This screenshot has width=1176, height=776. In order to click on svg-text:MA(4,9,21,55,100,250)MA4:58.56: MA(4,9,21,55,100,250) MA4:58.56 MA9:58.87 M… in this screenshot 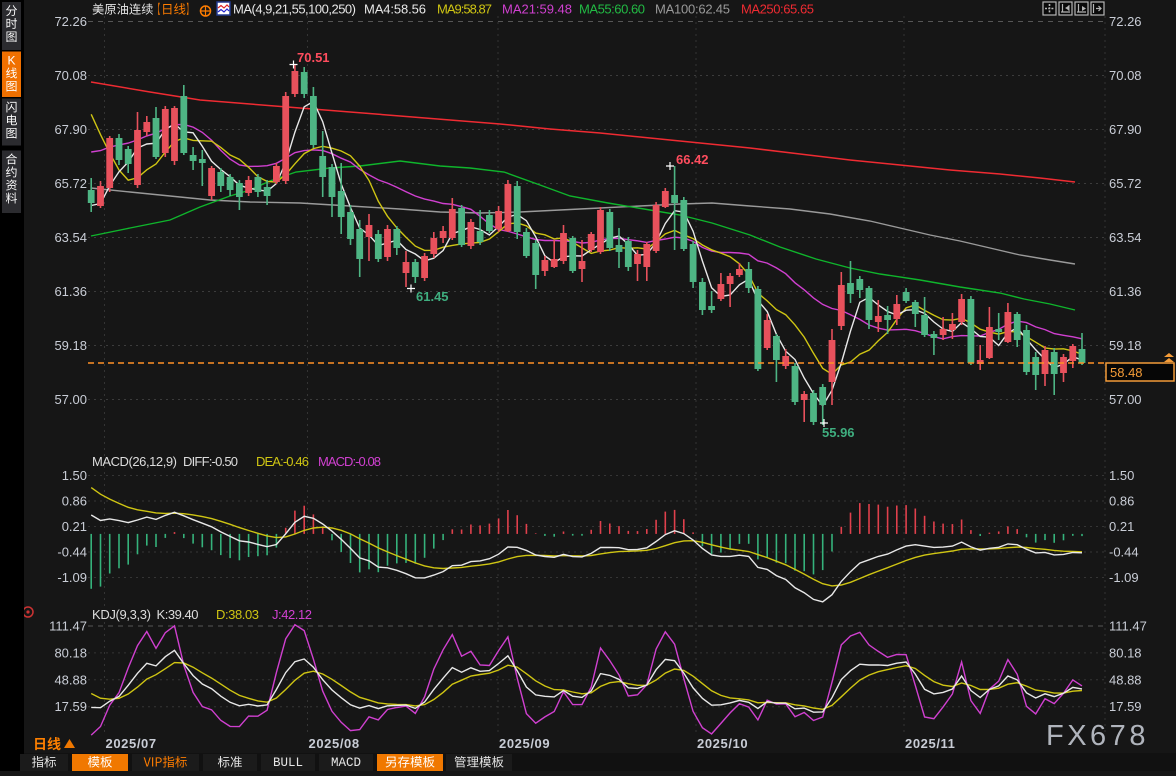, I will do `click(523, 9)`.